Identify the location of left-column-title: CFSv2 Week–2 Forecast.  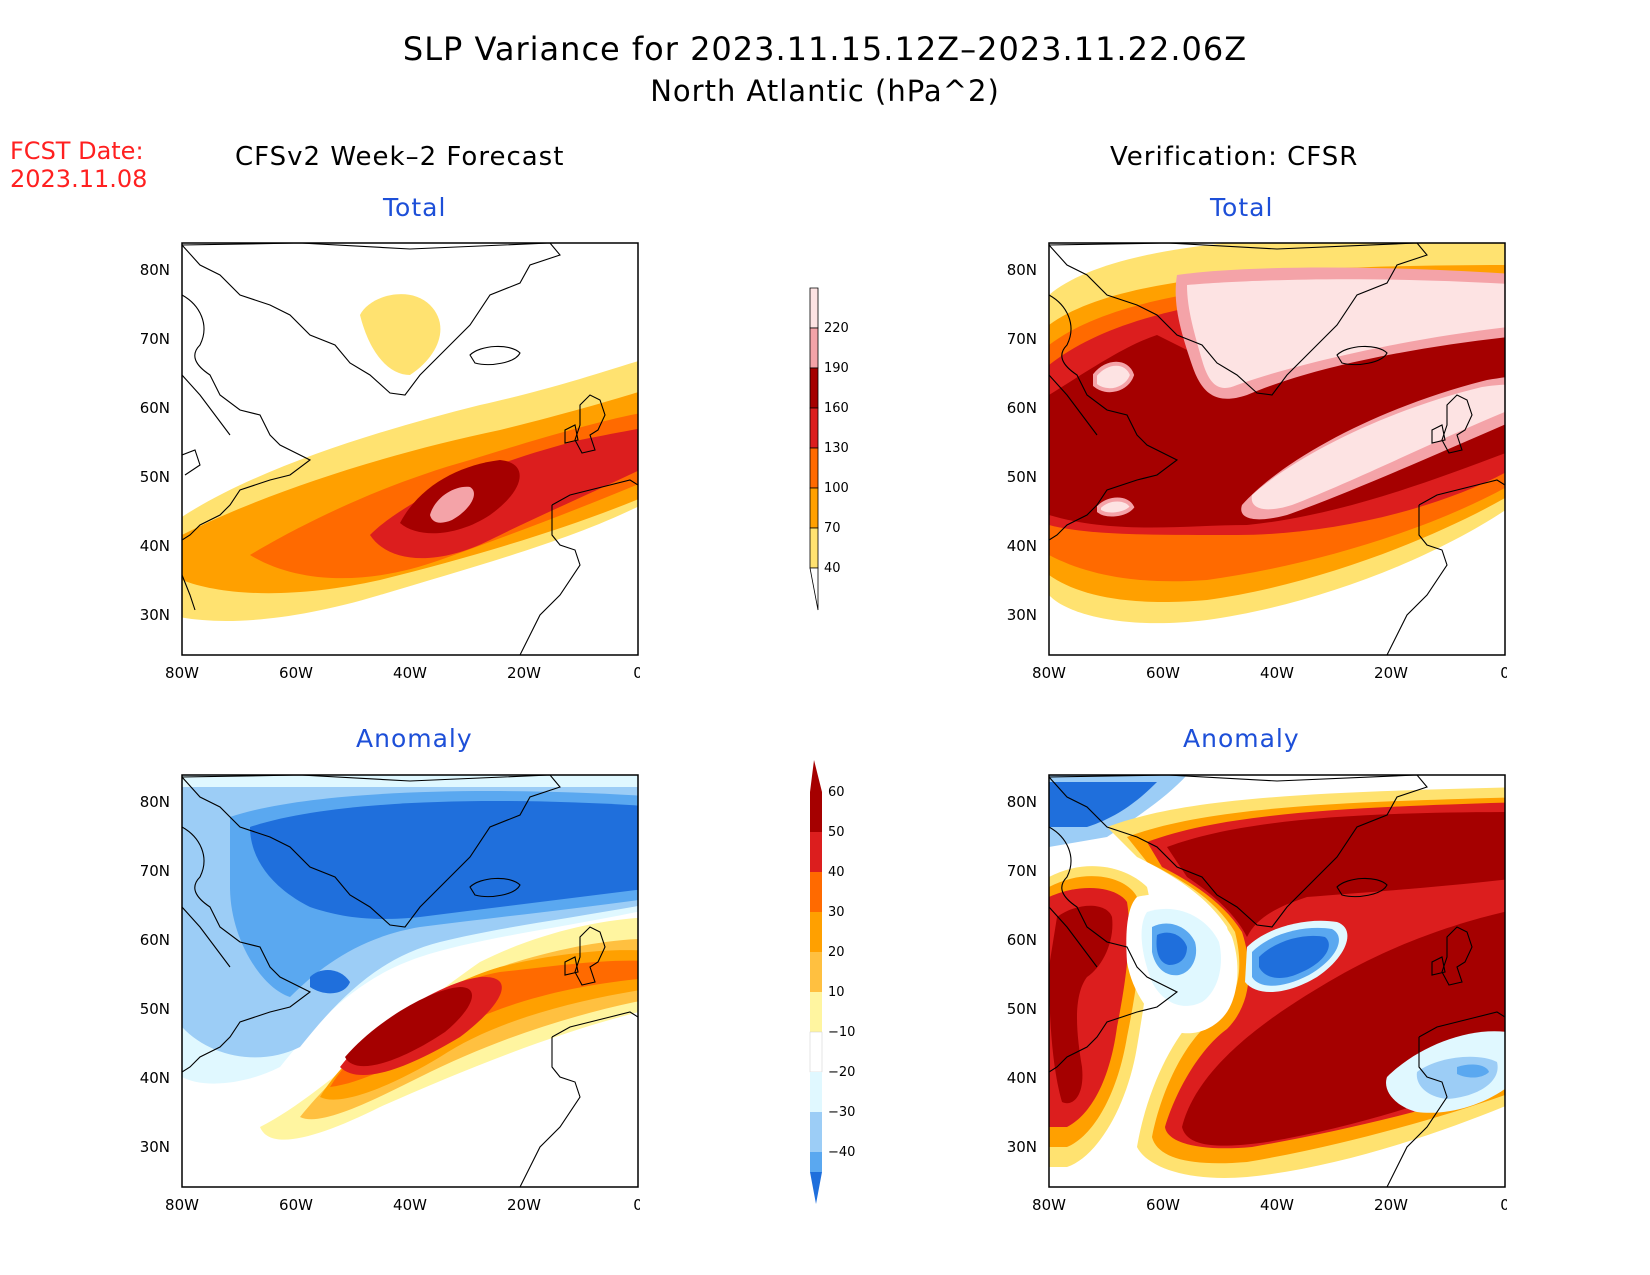
(400, 157).